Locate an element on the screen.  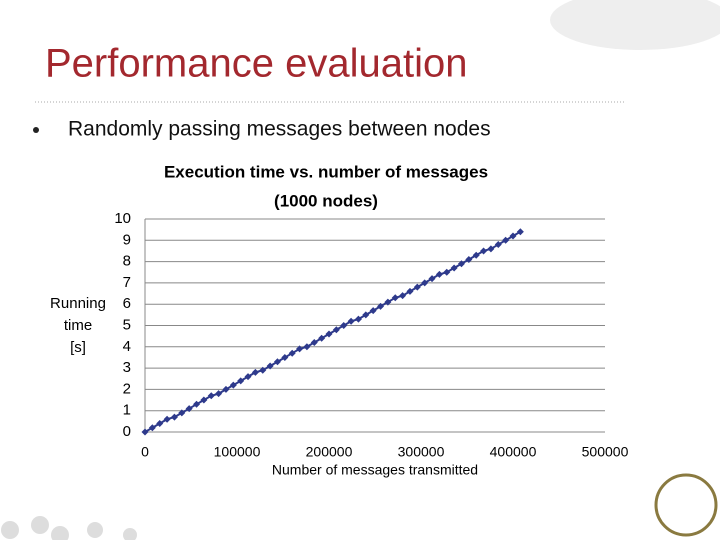
y-tick-label: 5 is located at coordinates (127, 324).